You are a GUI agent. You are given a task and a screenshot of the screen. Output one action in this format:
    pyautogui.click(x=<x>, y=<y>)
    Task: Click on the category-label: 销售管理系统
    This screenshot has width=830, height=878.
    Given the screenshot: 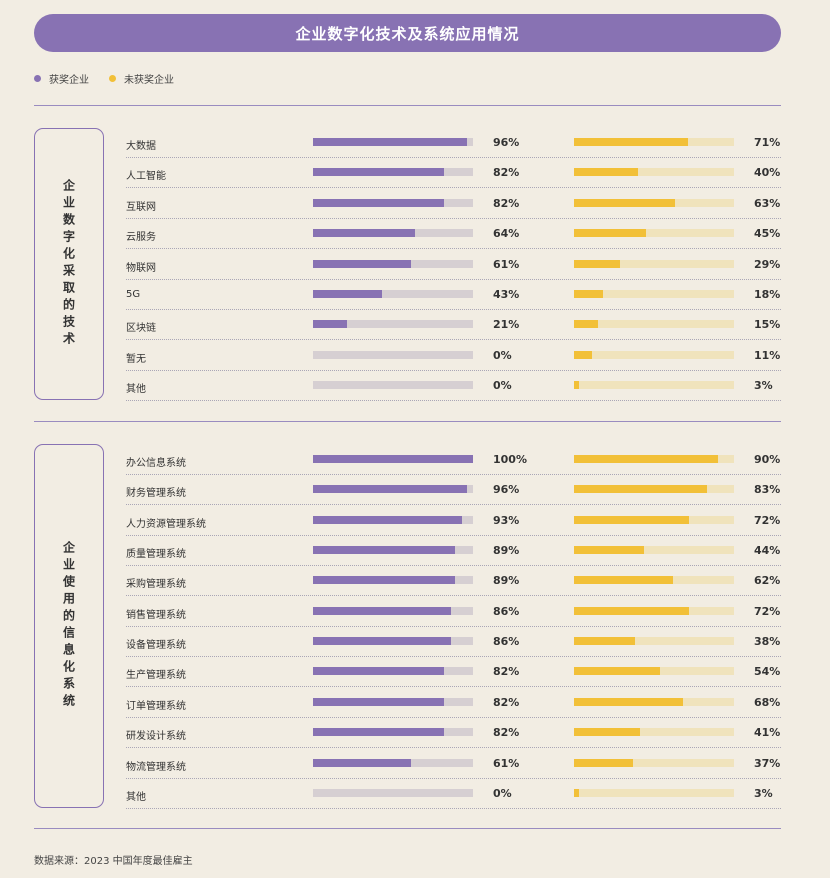 What is the action you would take?
    pyautogui.click(x=156, y=615)
    